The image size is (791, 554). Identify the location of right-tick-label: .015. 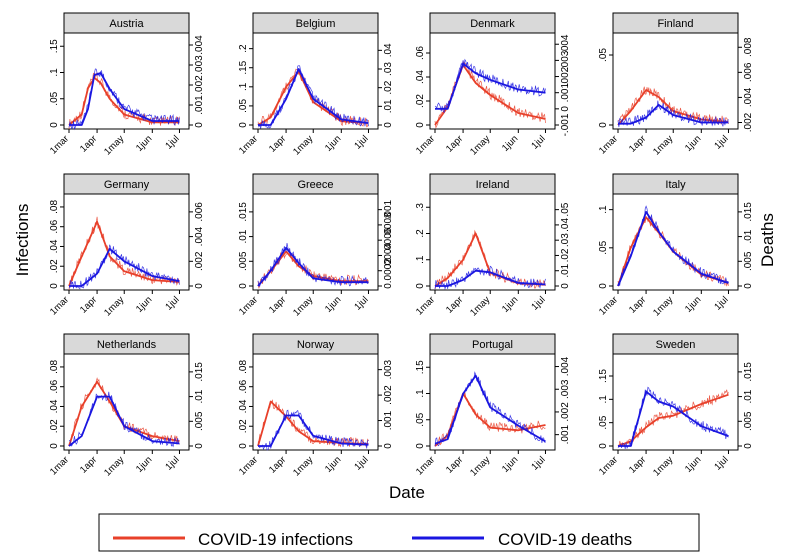
(199, 372).